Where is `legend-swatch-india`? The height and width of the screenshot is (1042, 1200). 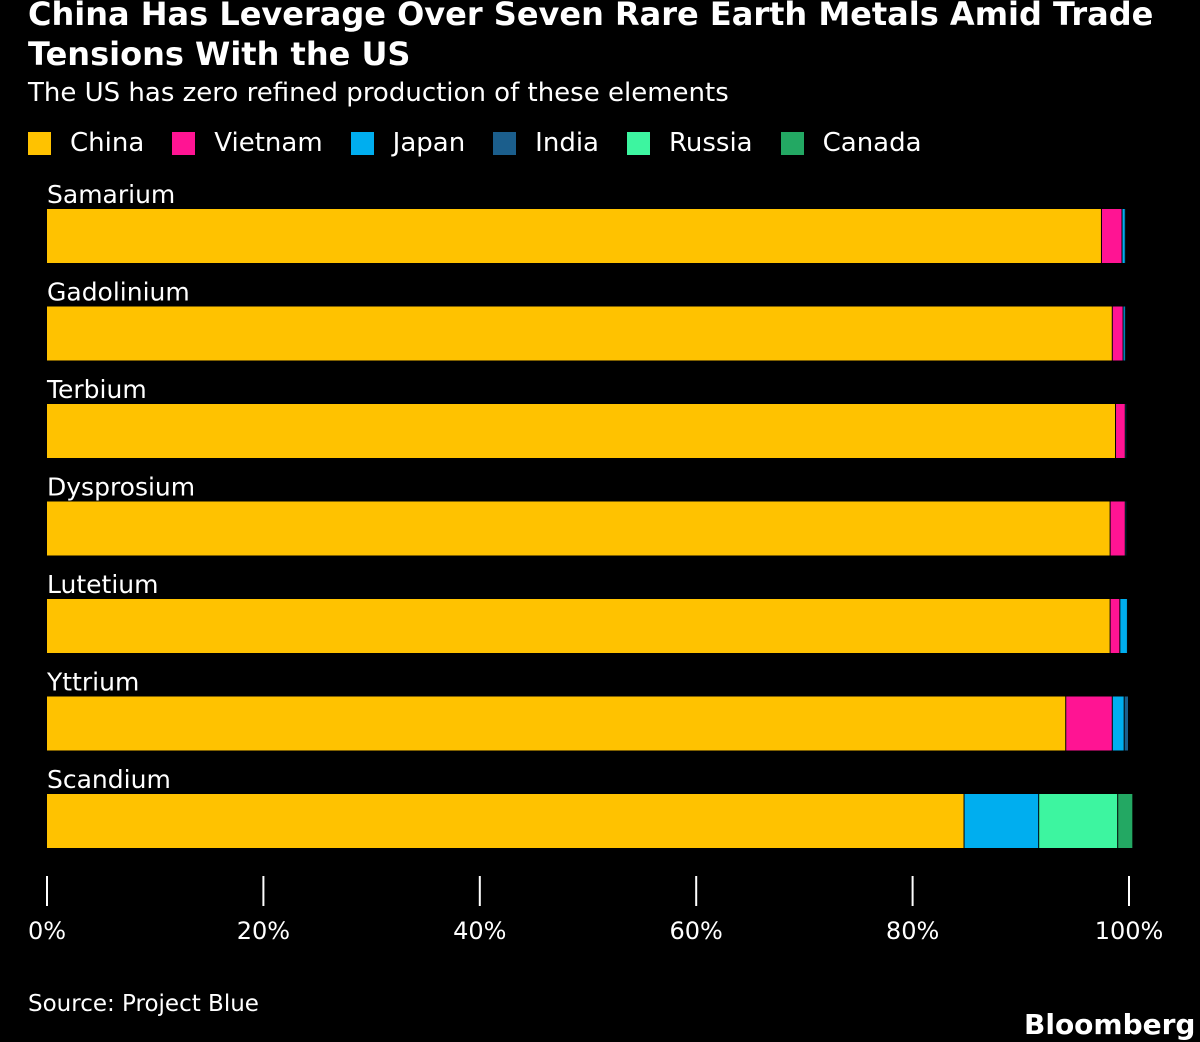
legend-swatch-india is located at coordinates (505, 143).